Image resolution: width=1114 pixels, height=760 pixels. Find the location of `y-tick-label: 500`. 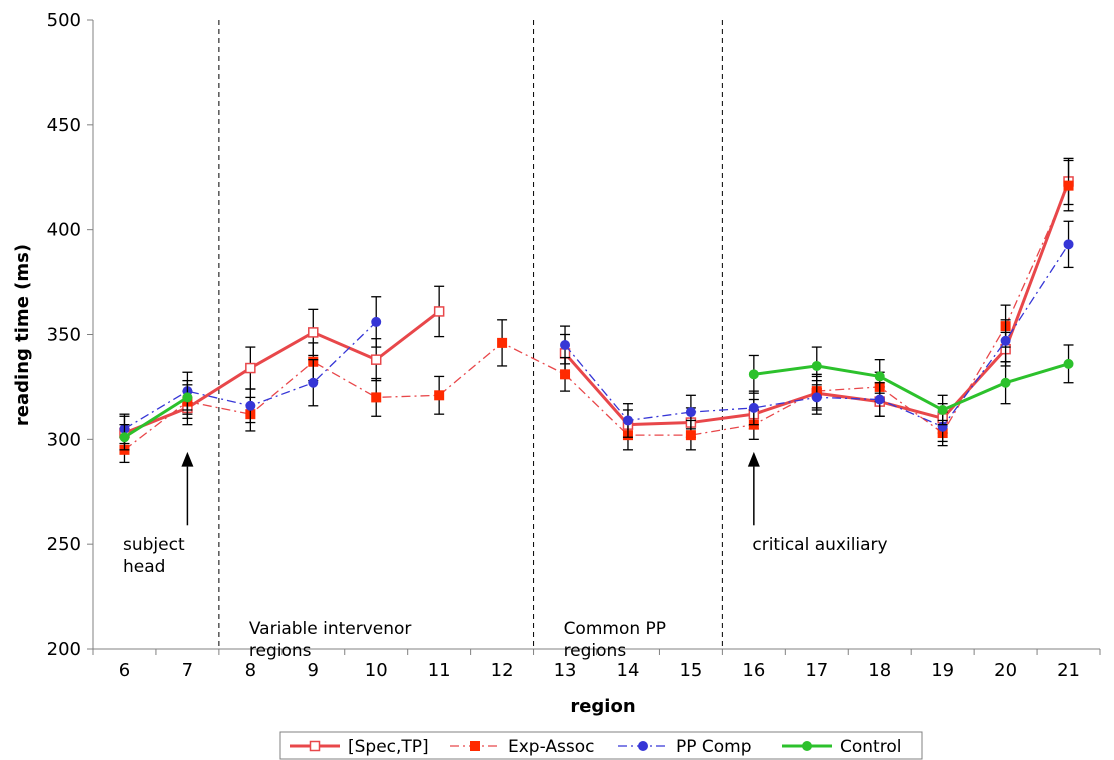

y-tick-label: 500 is located at coordinates (64, 20).